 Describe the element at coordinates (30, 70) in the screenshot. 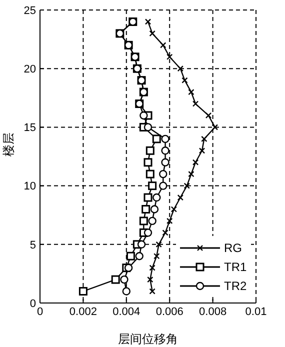

I see `y-tick-label: 20` at that location.